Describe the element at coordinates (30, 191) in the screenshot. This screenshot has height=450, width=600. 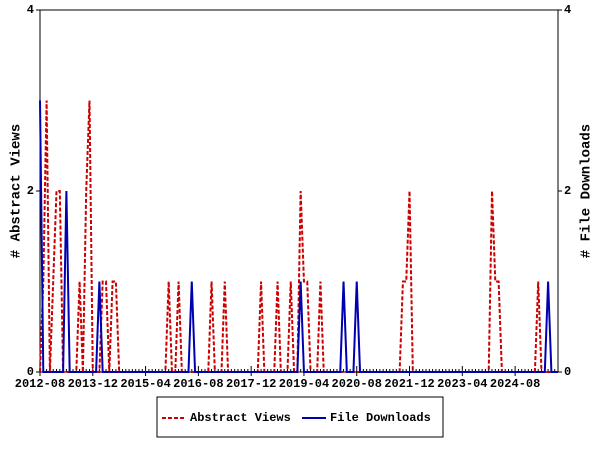
I see `y-tick-label: 2` at that location.